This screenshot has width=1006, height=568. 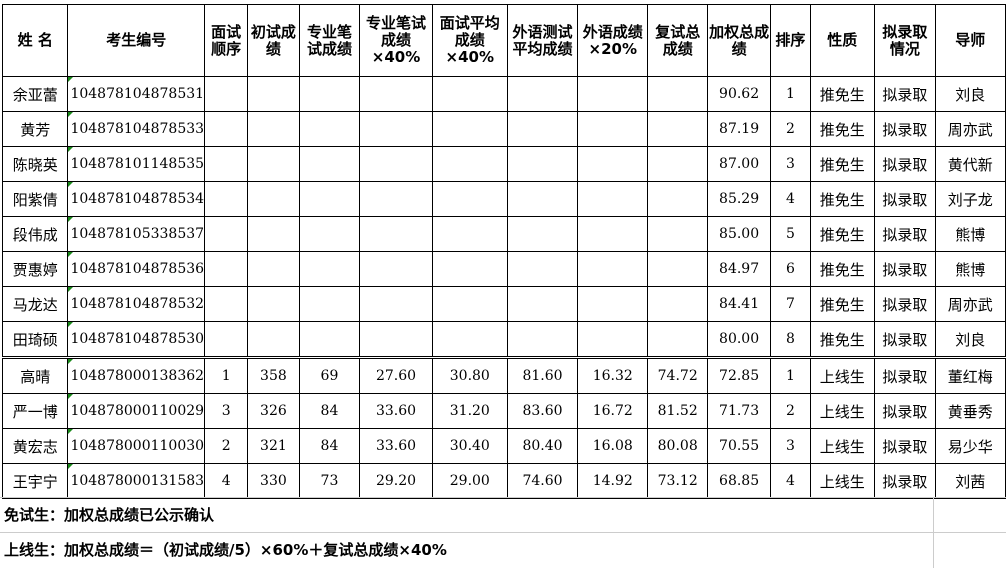 I want to click on table-cell: 104878000131583, so click(x=136, y=481).